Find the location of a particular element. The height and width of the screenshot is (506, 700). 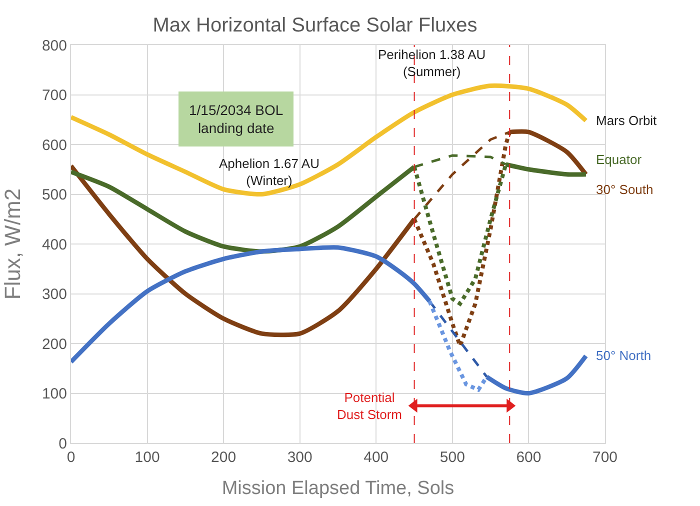

x-tick-label: 500 is located at coordinates (452, 457).